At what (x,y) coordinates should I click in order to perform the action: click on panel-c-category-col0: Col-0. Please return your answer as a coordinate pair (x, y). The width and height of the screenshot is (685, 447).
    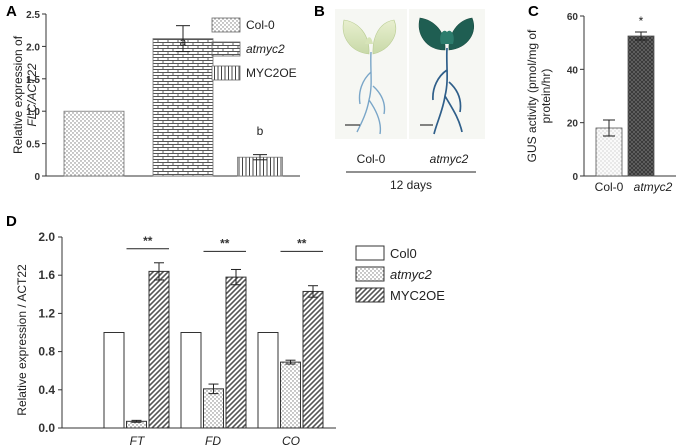
    Looking at the image, I should click on (609, 187).